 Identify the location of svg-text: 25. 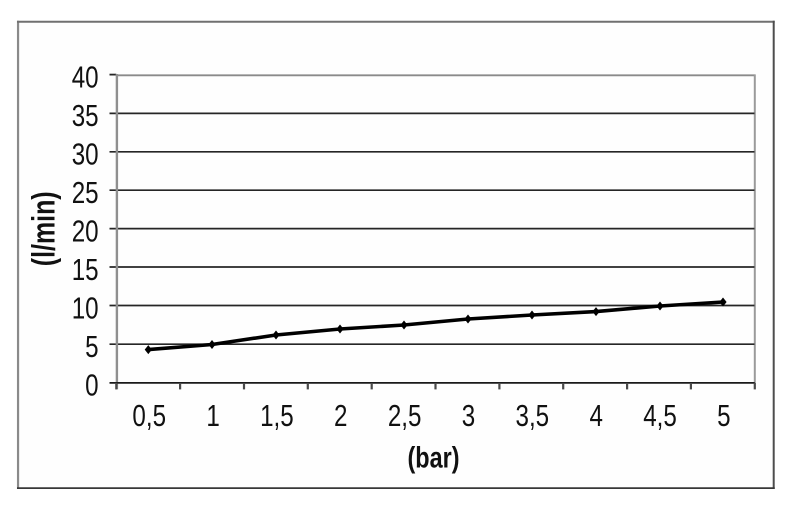
(85, 192).